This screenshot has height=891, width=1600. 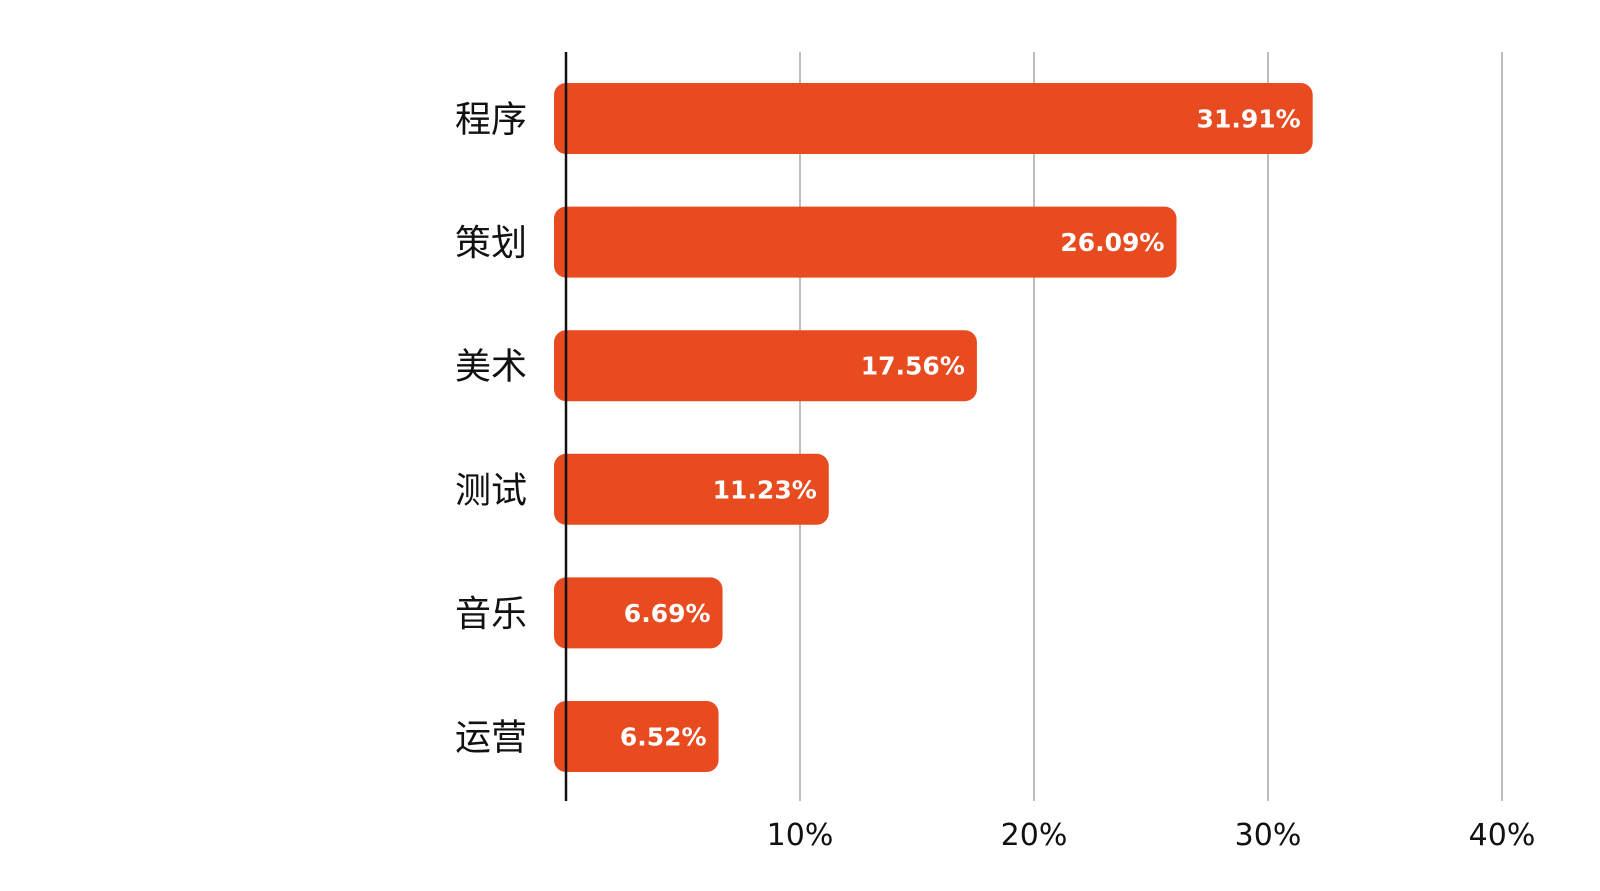 What do you see at coordinates (913, 366) in the screenshot?
I see `data-label: 17.56%` at bounding box center [913, 366].